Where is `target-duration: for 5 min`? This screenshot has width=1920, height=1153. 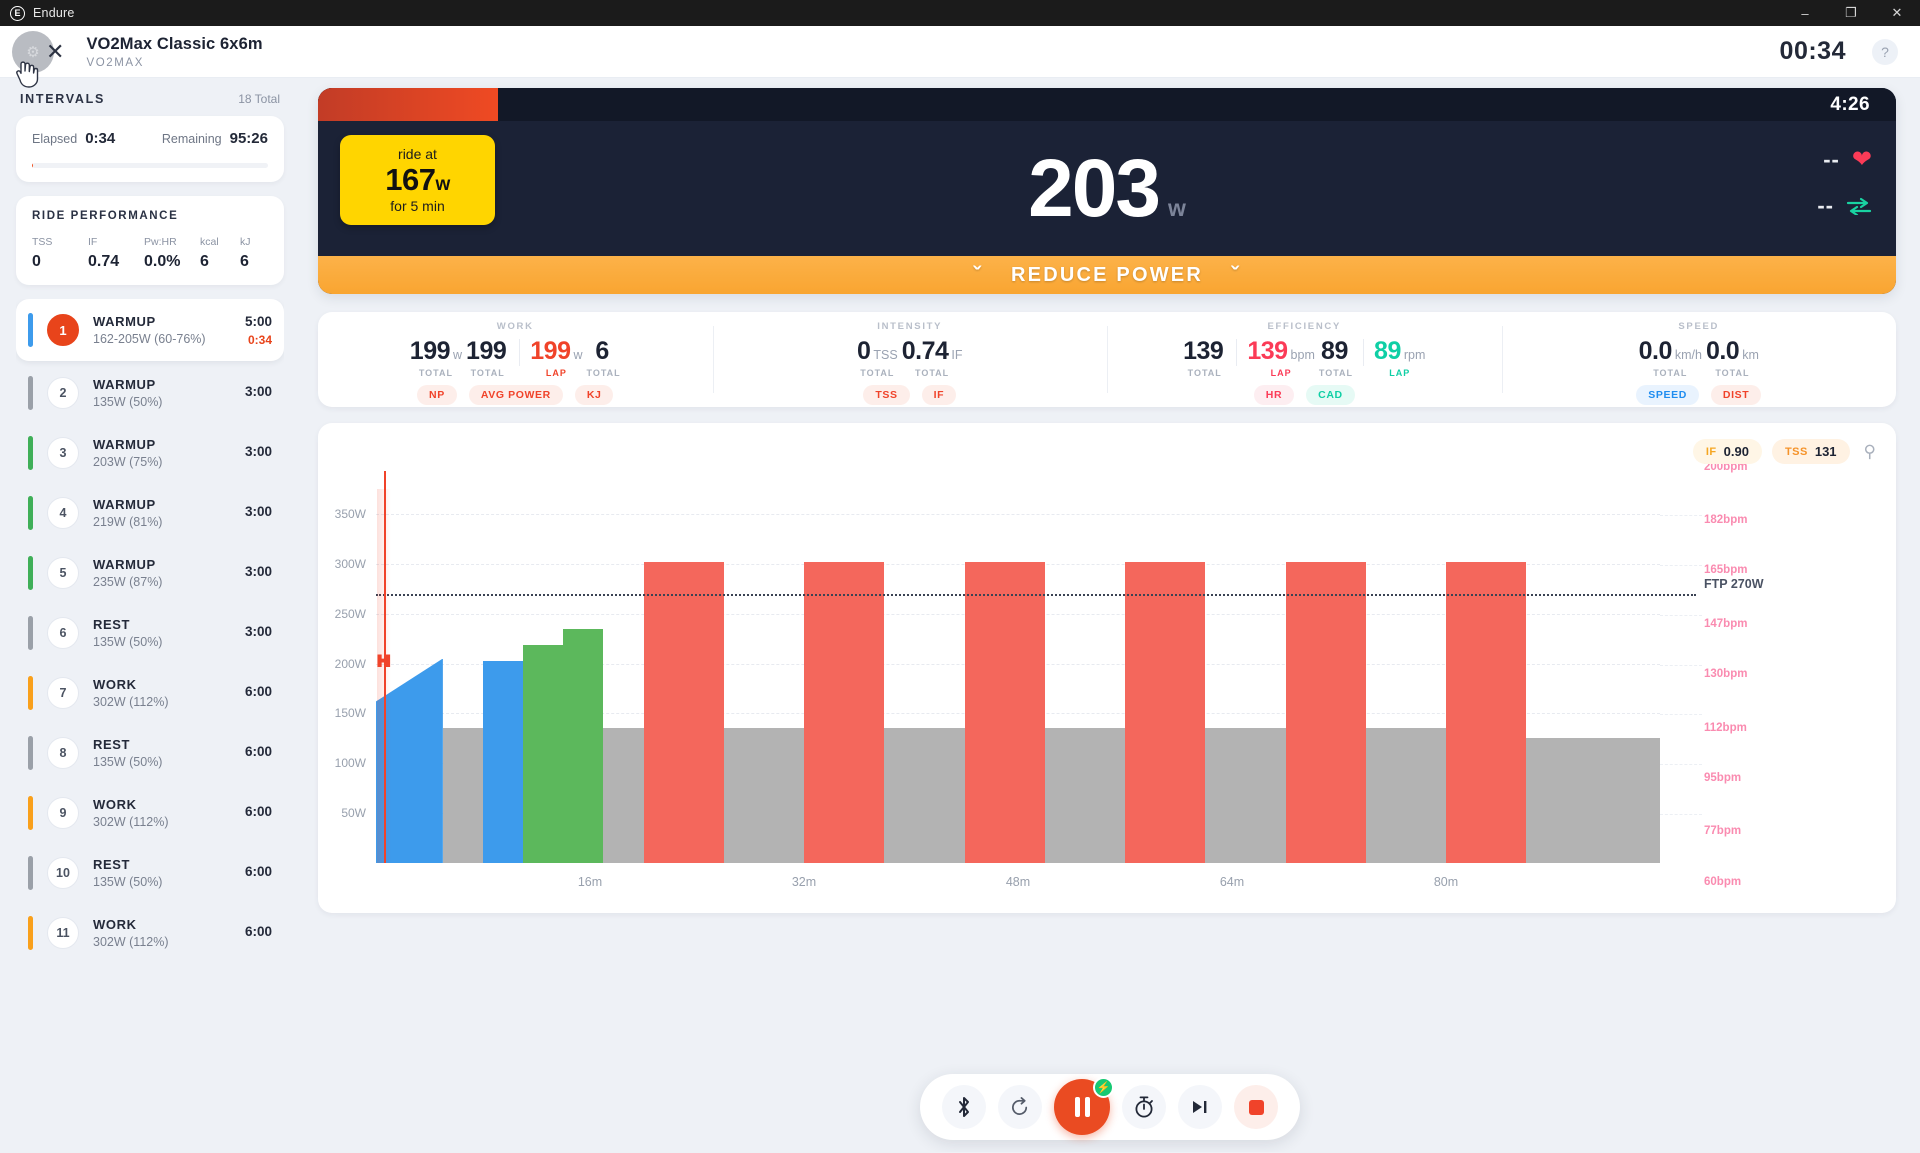 target-duration: for 5 min is located at coordinates (417, 205).